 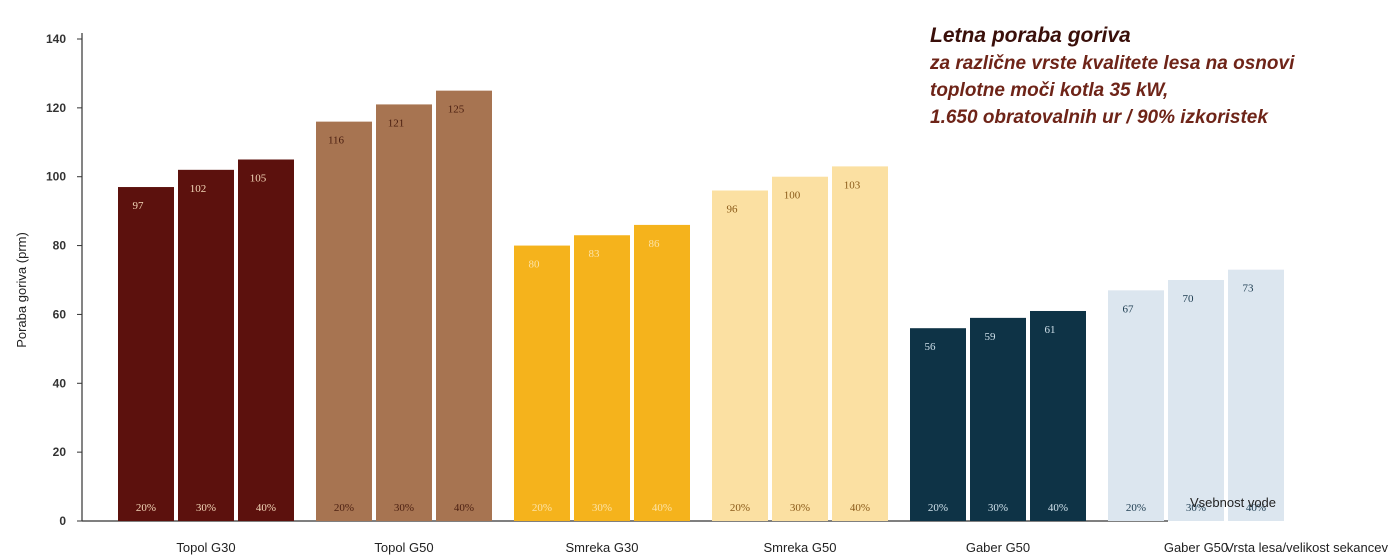 What do you see at coordinates (535, 265) in the screenshot?
I see `bar-value-label: 80` at bounding box center [535, 265].